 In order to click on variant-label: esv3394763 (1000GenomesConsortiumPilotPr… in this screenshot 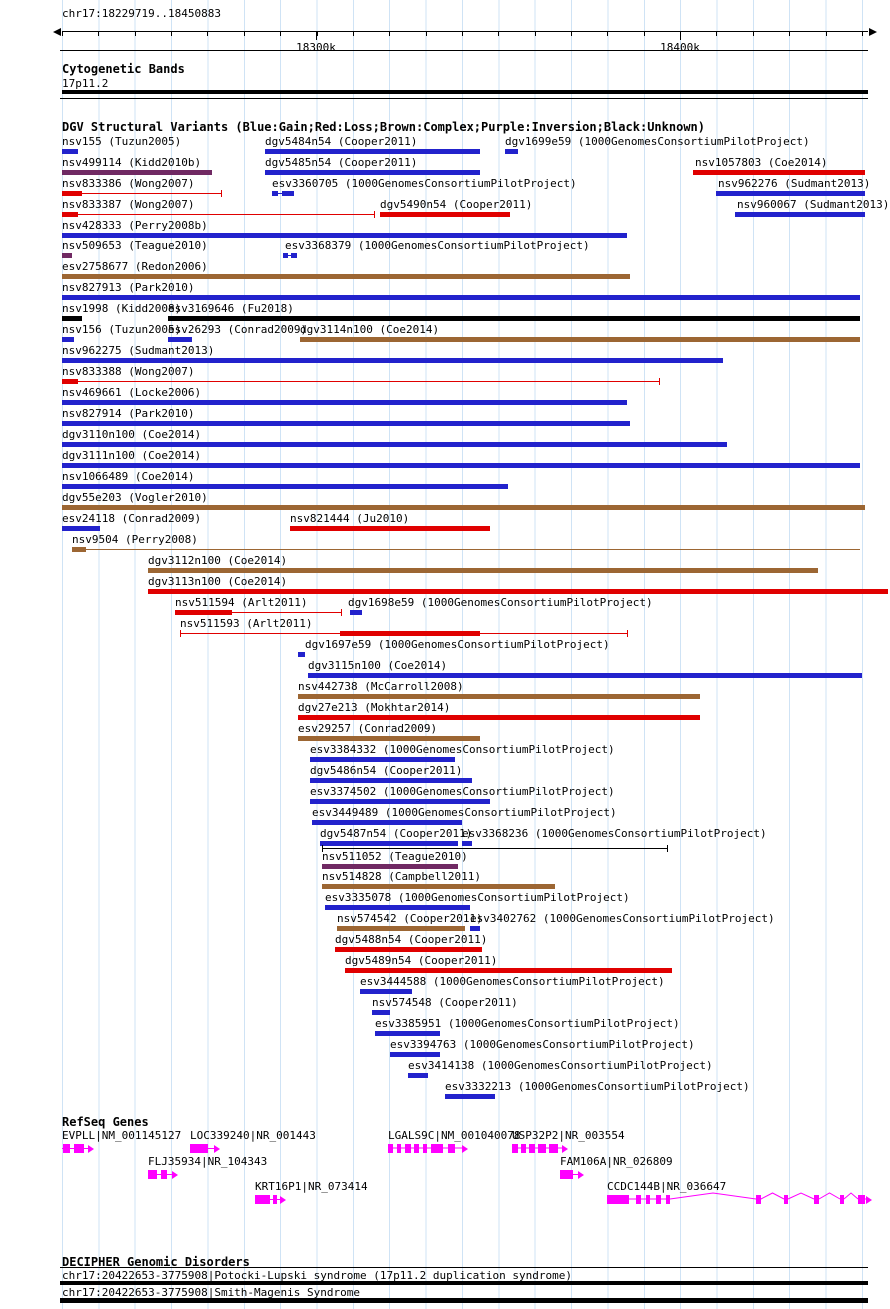, I will do `click(542, 1044)`.